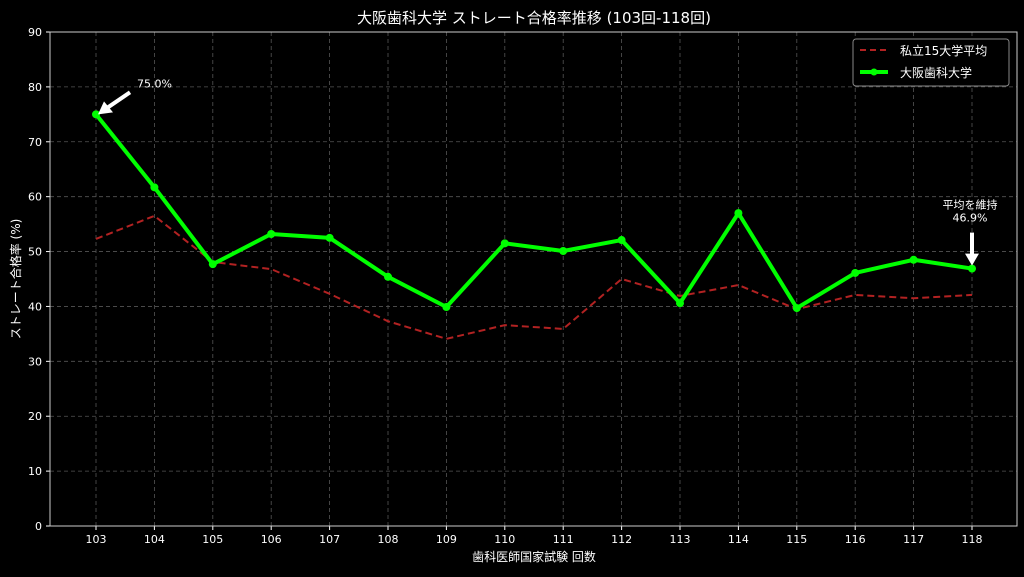 This screenshot has height=577, width=1024. I want to click on x-tick-label: 117, so click(913, 539).